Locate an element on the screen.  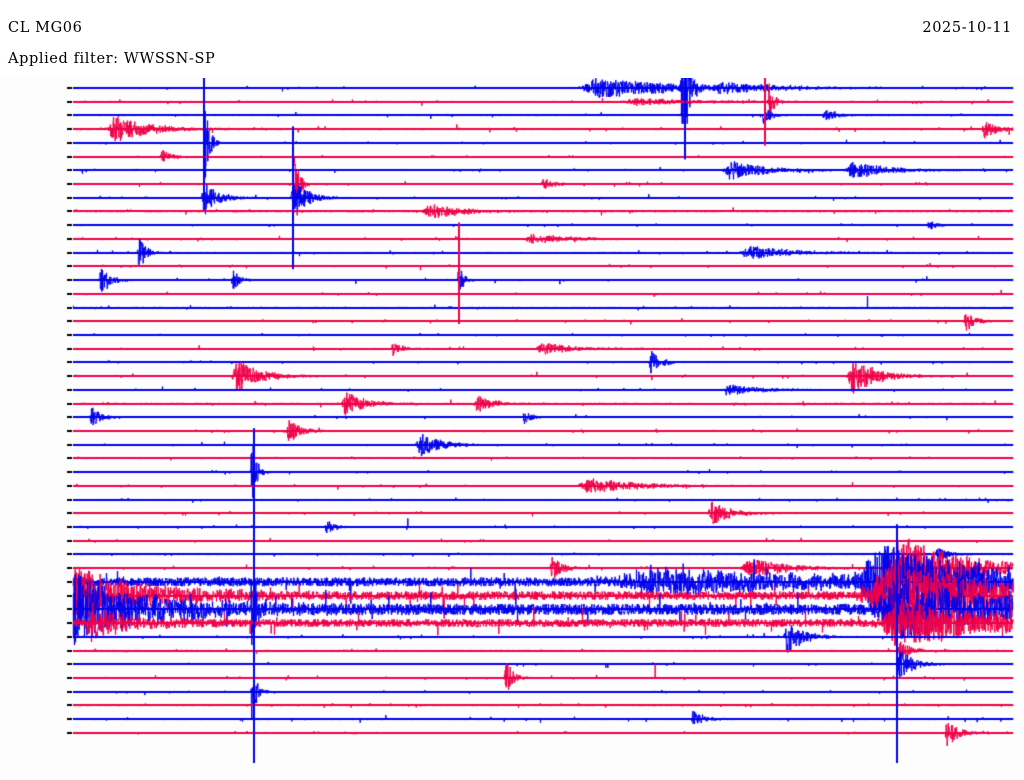
applied-filter-label: Applied filter: WWSSN-SP is located at coordinates (112, 59).